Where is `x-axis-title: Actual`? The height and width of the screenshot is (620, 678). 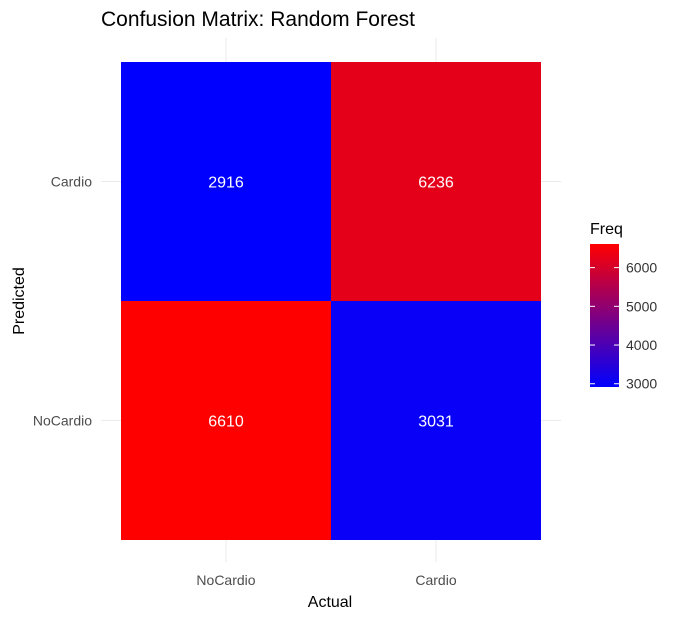 x-axis-title: Actual is located at coordinates (330, 602).